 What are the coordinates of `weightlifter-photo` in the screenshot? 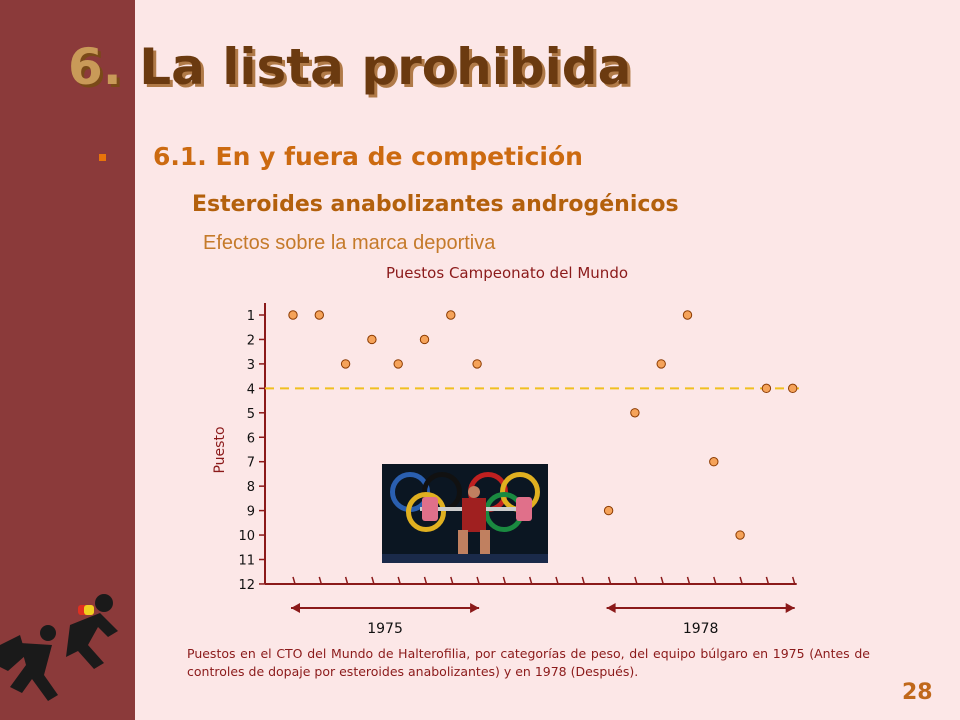 It's located at (465, 513).